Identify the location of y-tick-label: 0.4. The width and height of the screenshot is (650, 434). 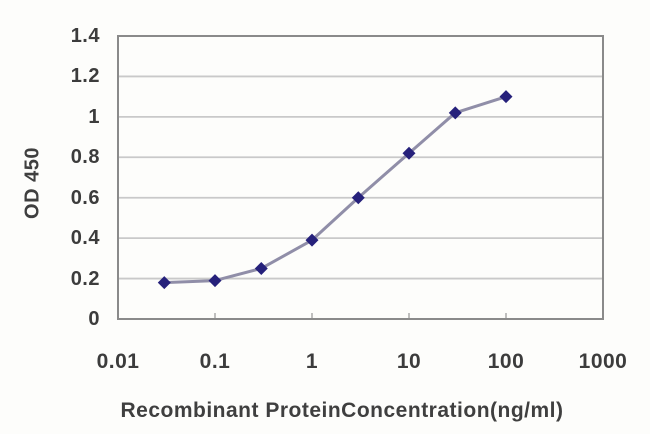
(85, 238).